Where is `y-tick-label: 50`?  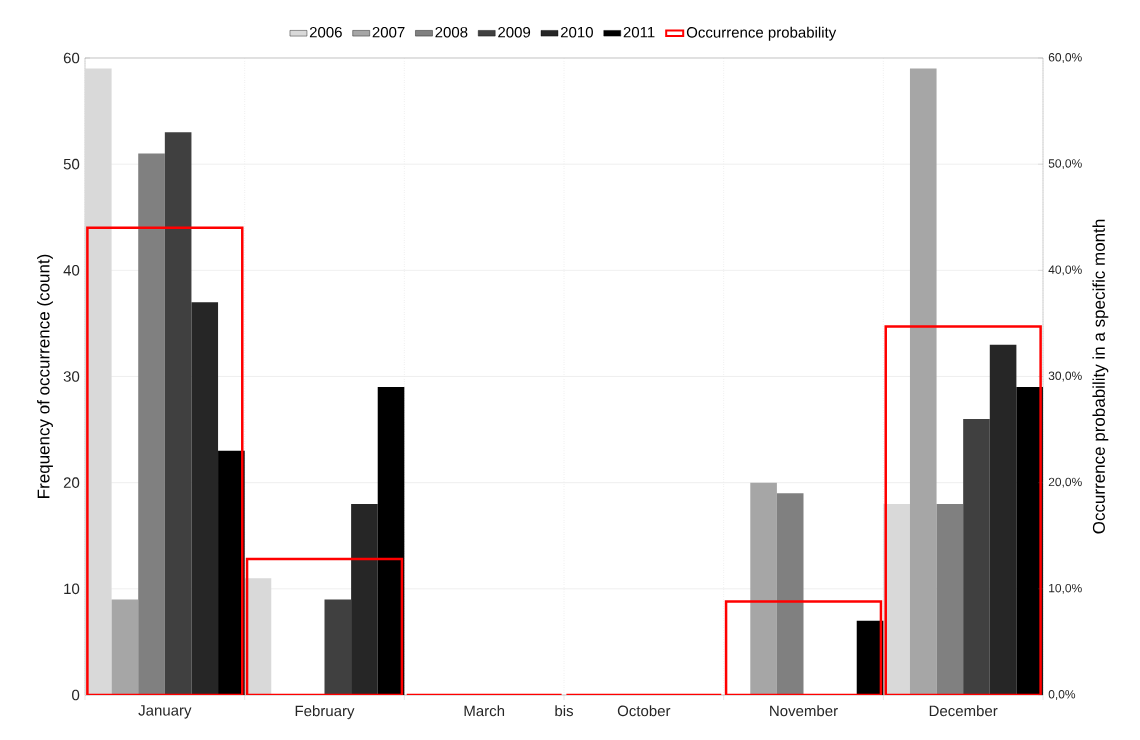 y-tick-label: 50 is located at coordinates (71, 164).